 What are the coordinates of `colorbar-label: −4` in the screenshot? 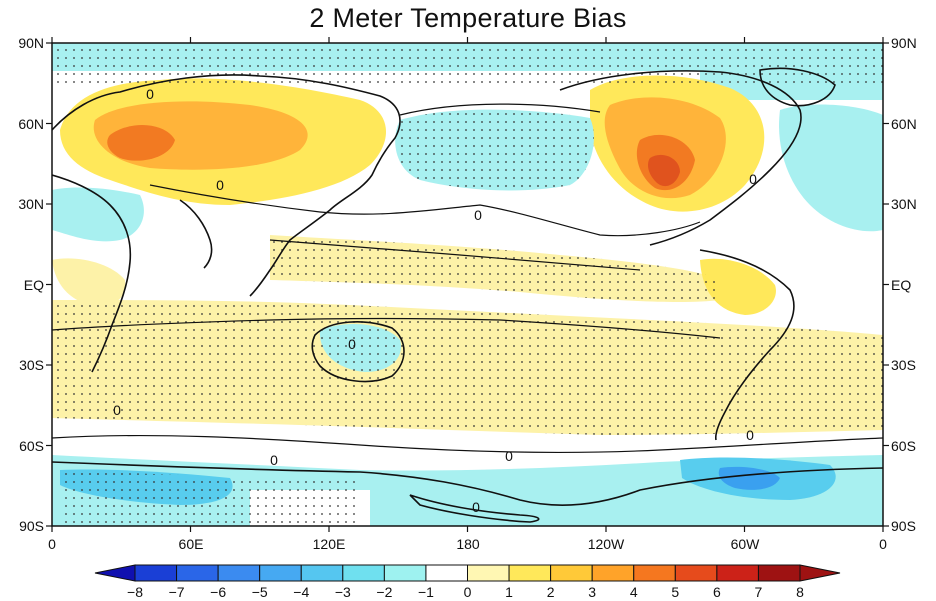 It's located at (301, 592).